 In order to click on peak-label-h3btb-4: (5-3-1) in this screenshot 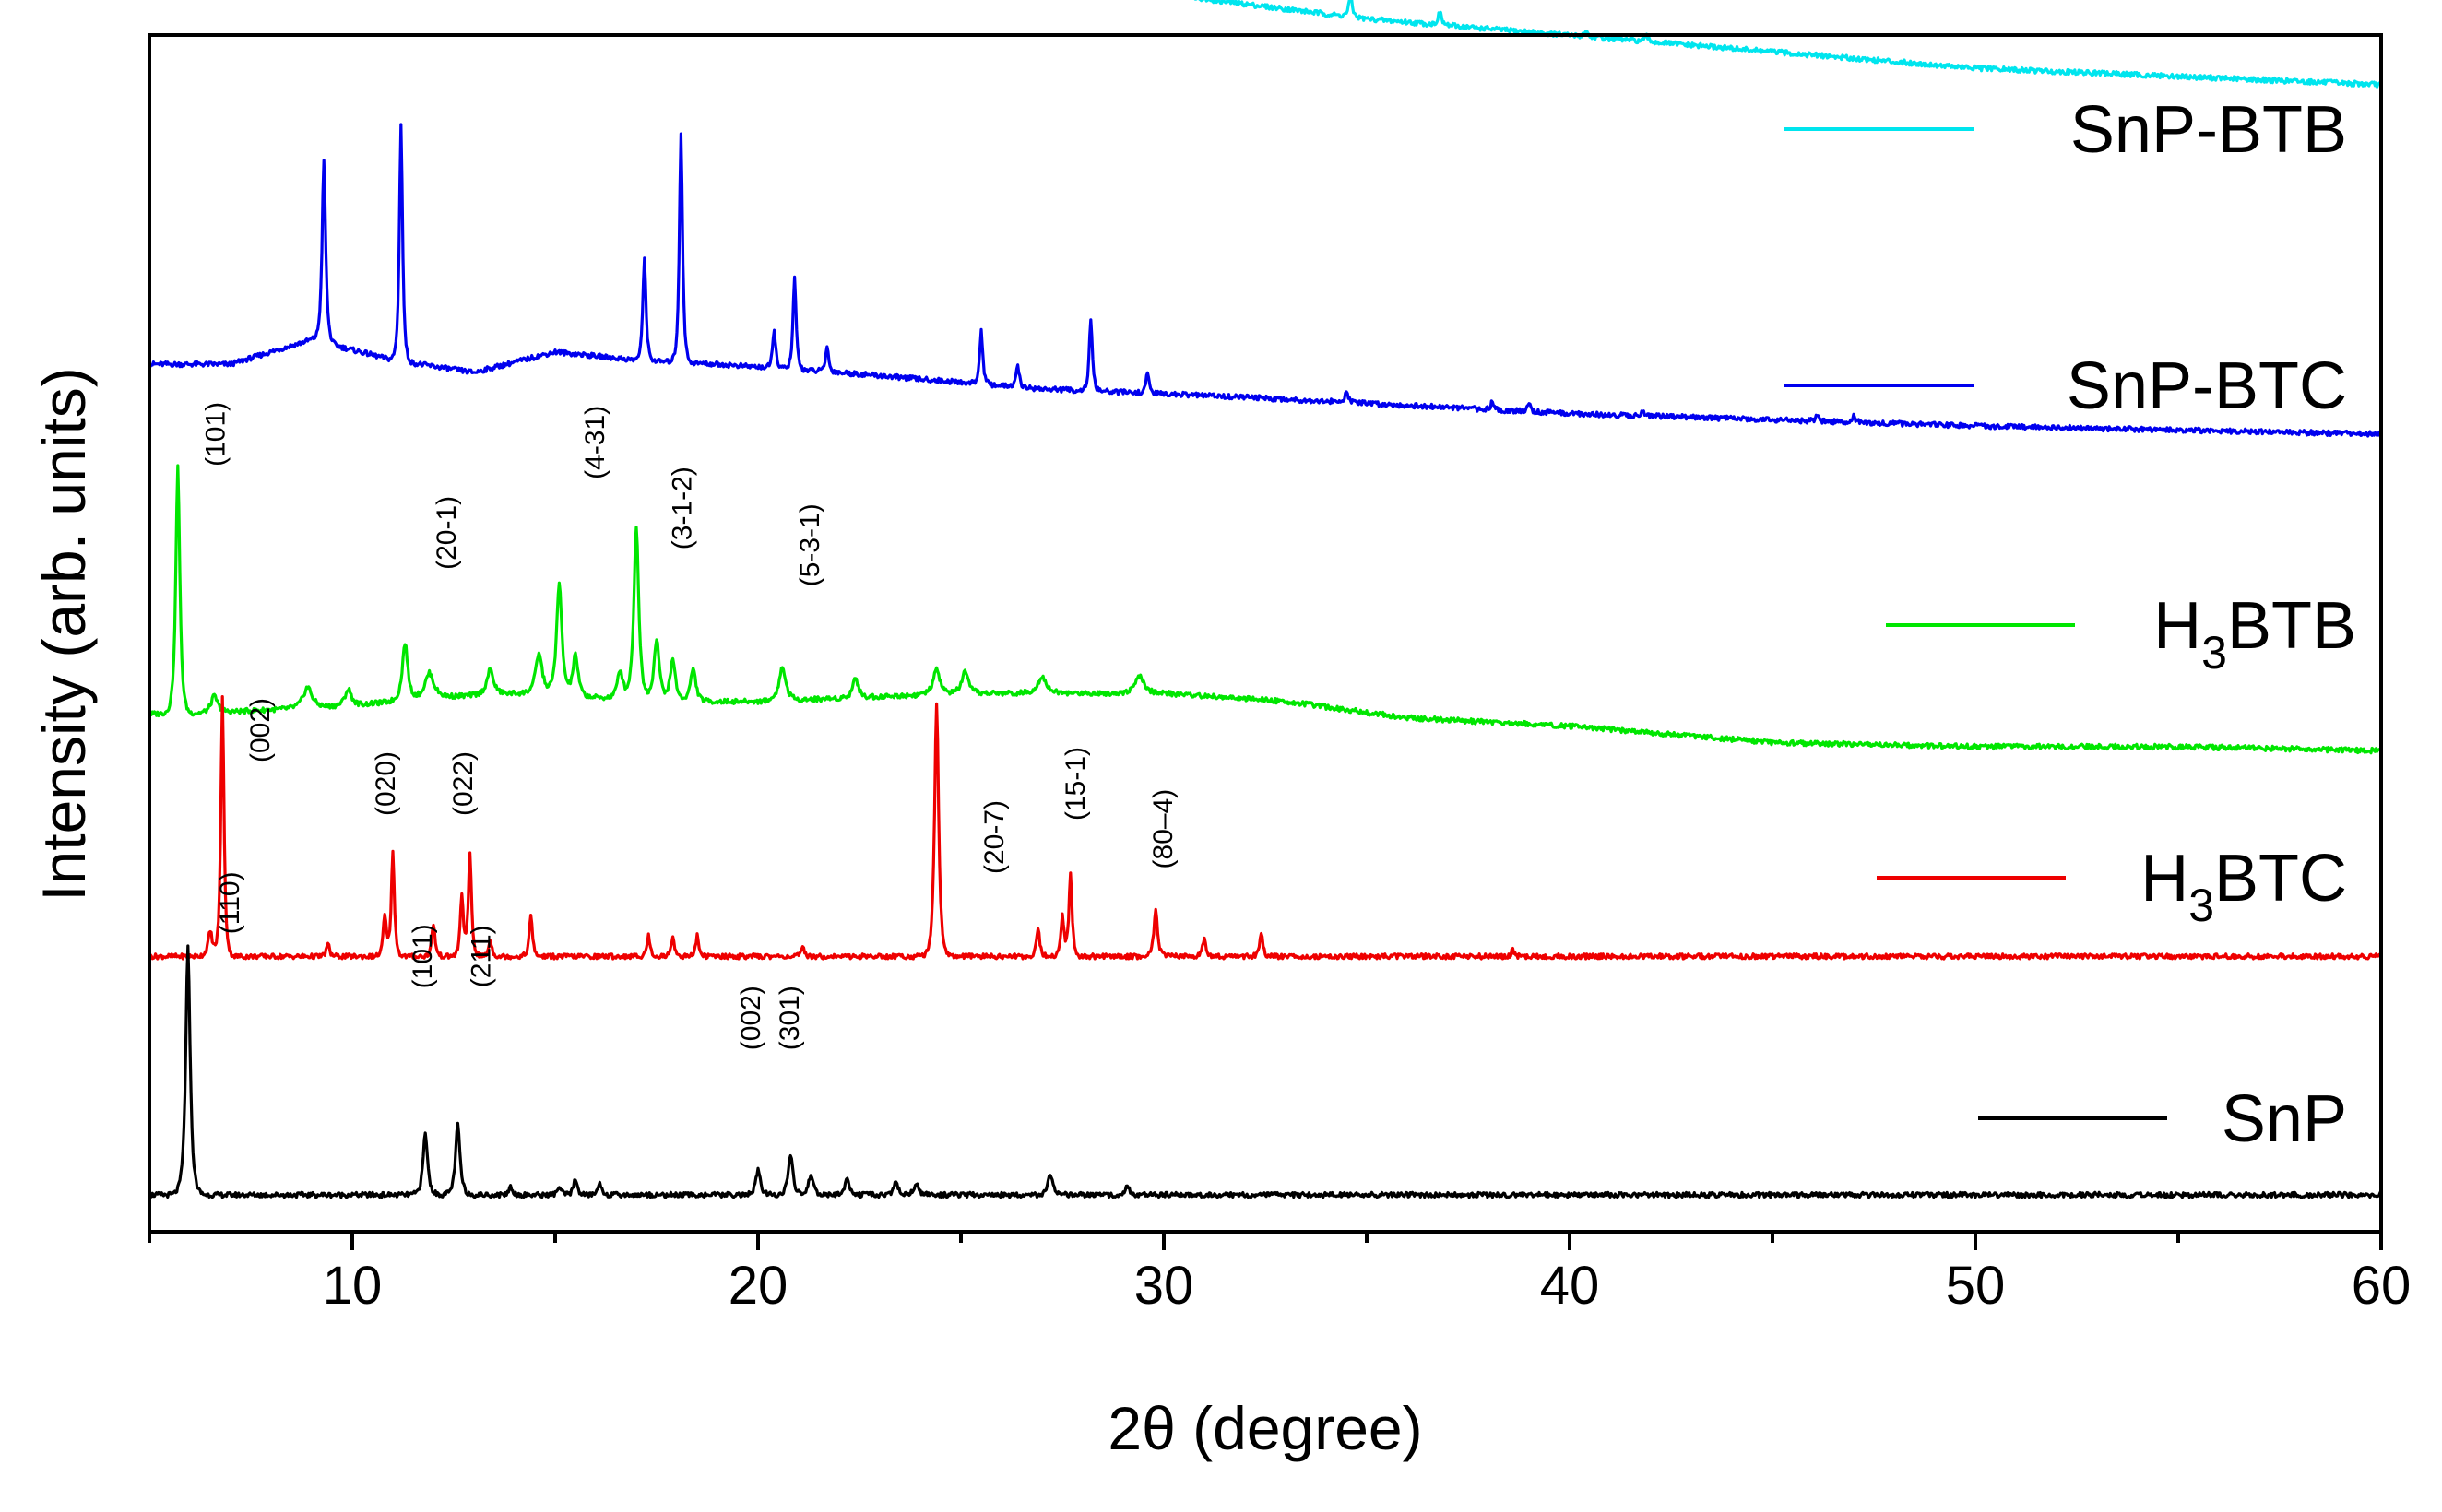, I will do `click(810, 544)`.